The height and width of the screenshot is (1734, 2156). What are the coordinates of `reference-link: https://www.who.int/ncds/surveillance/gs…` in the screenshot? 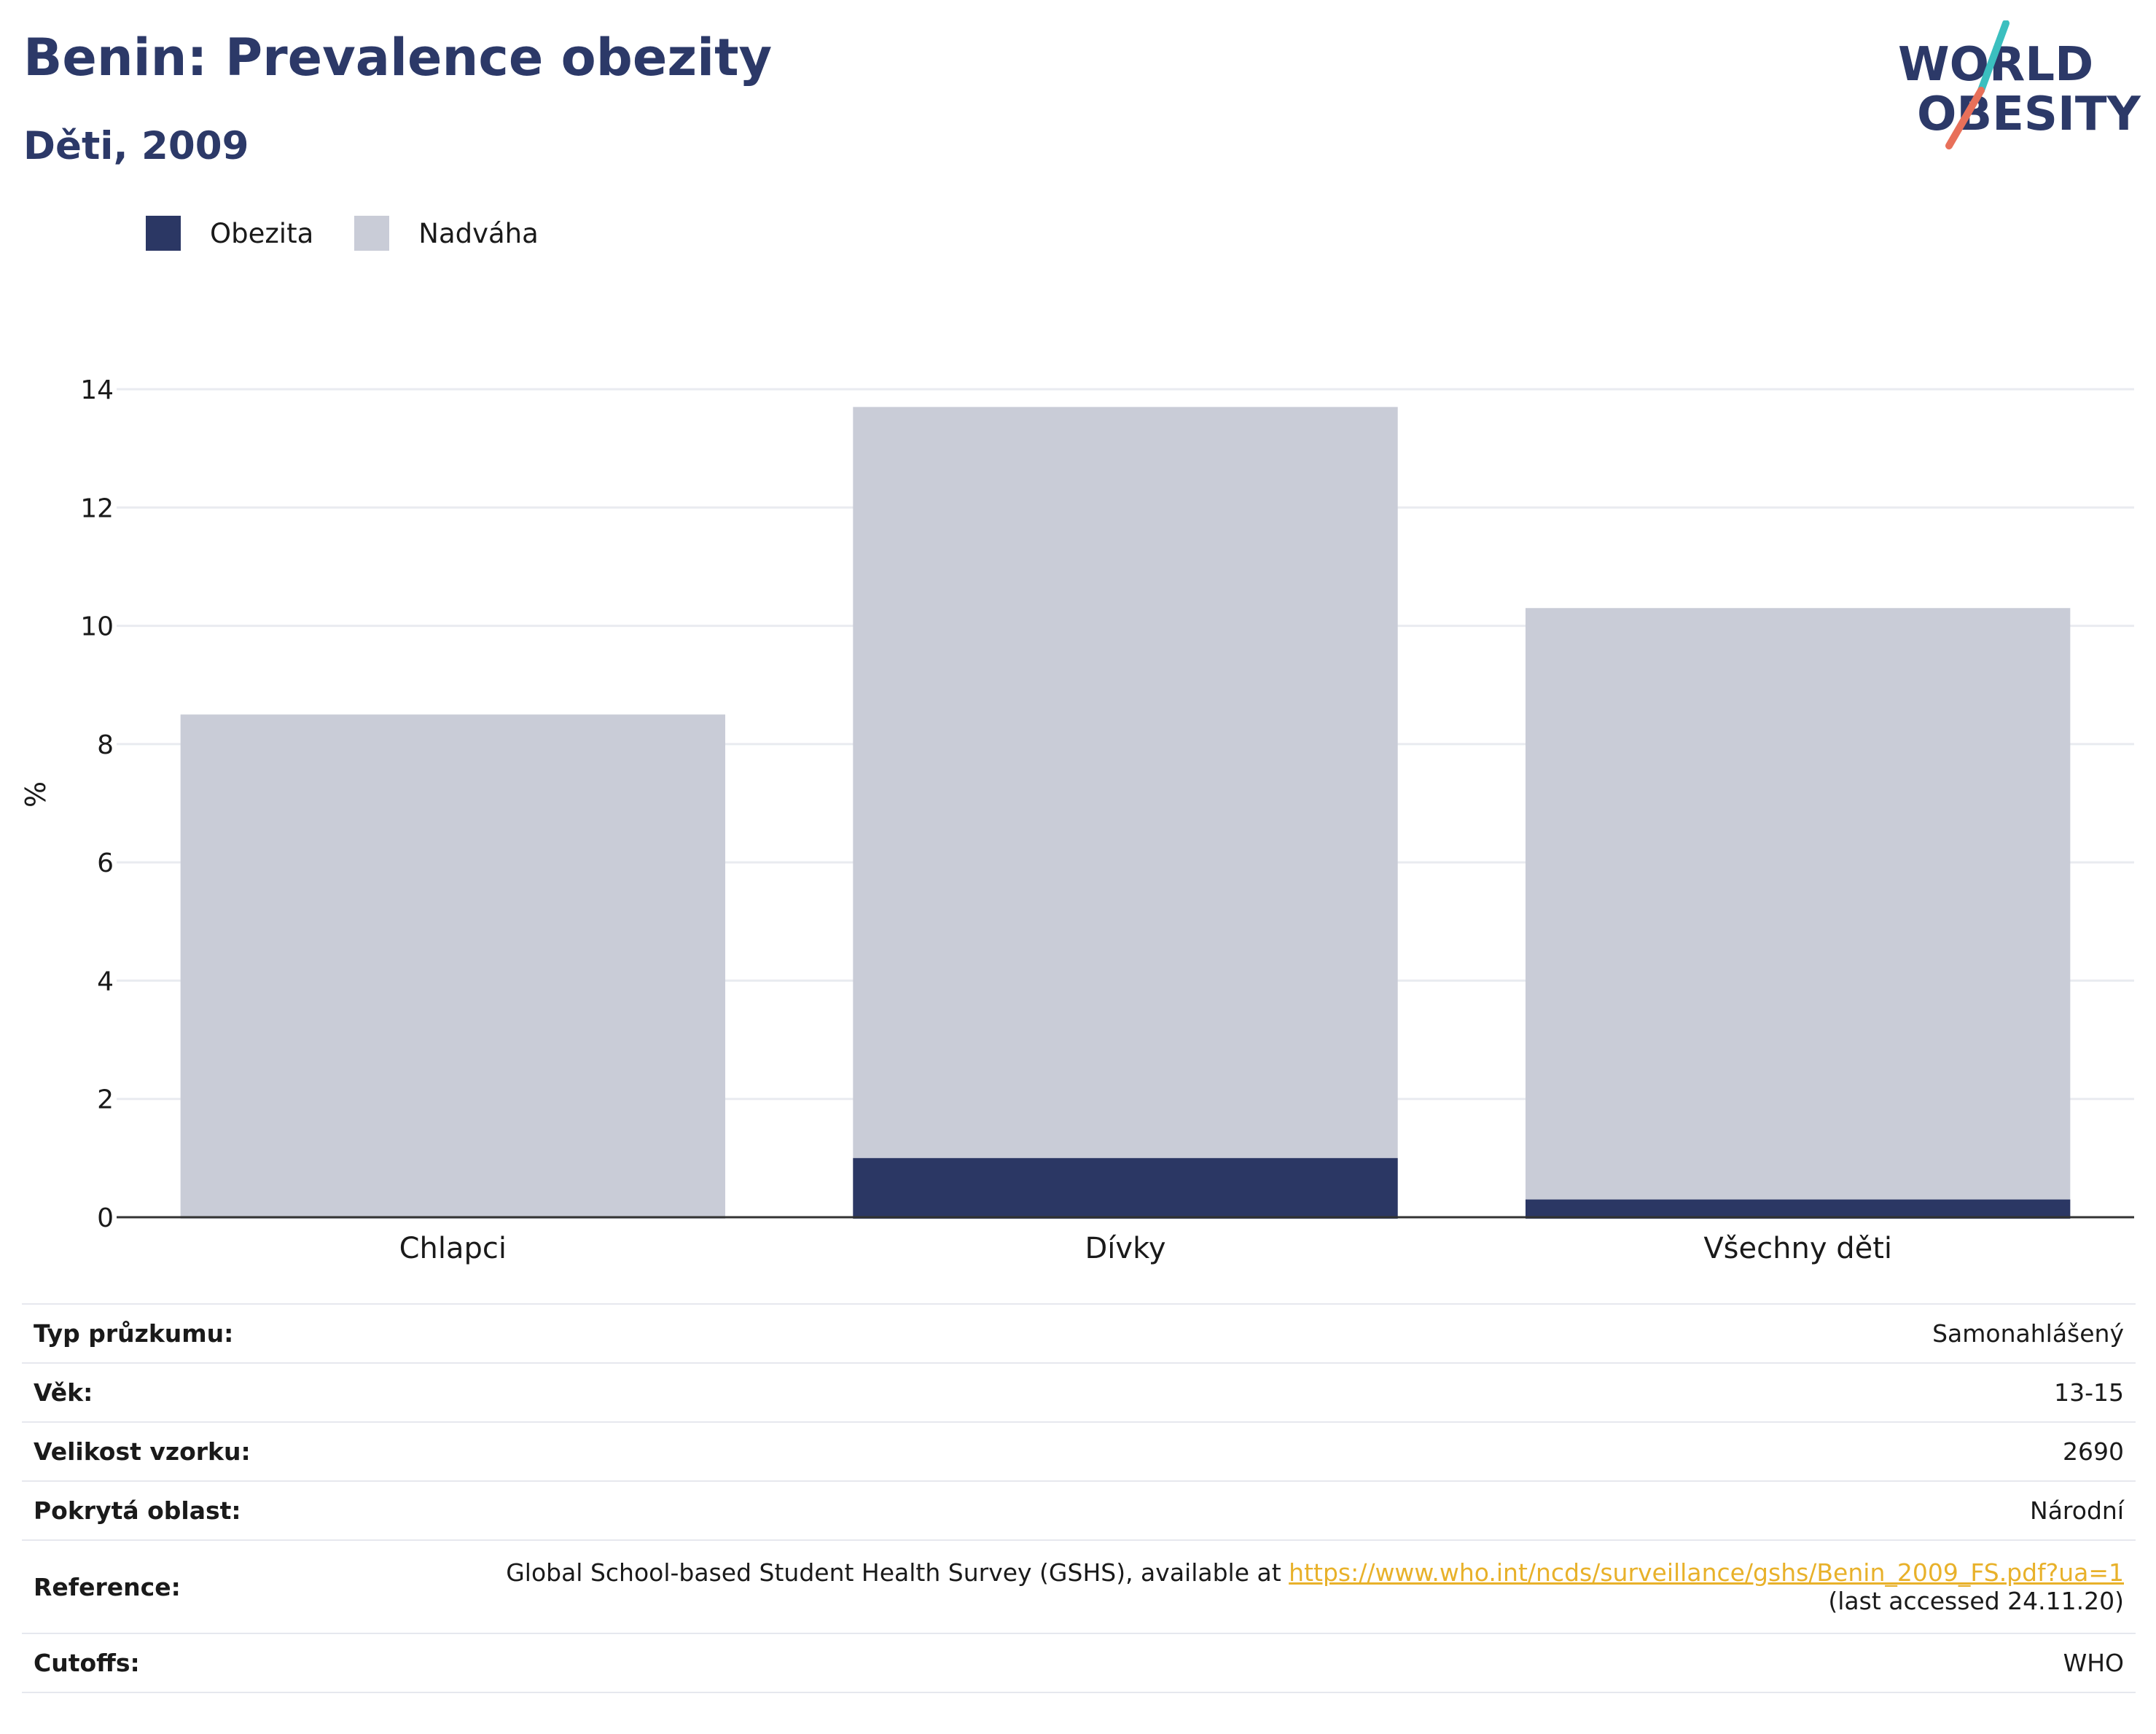 It's located at (1707, 1572).